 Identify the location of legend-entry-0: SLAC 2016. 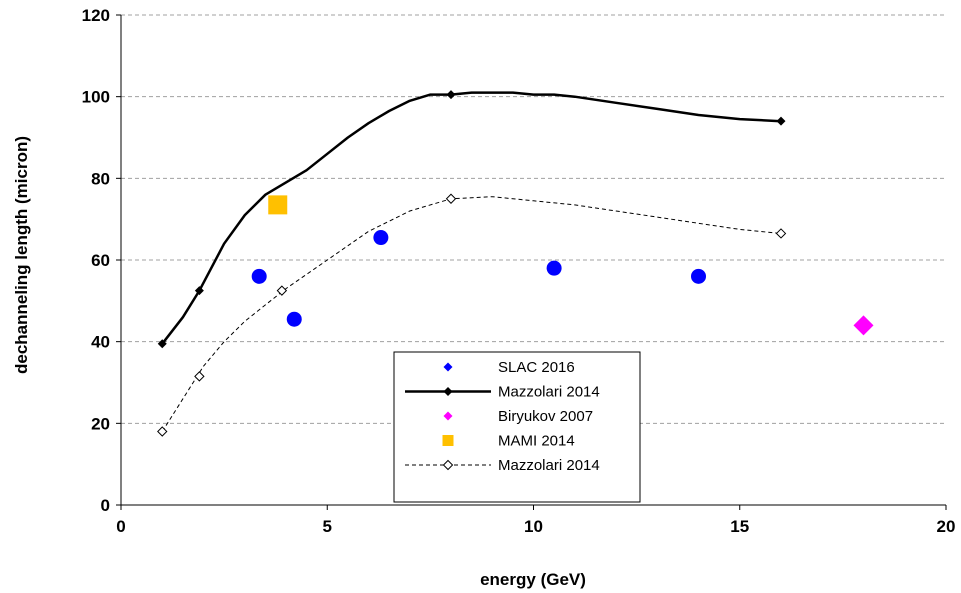
(509, 367).